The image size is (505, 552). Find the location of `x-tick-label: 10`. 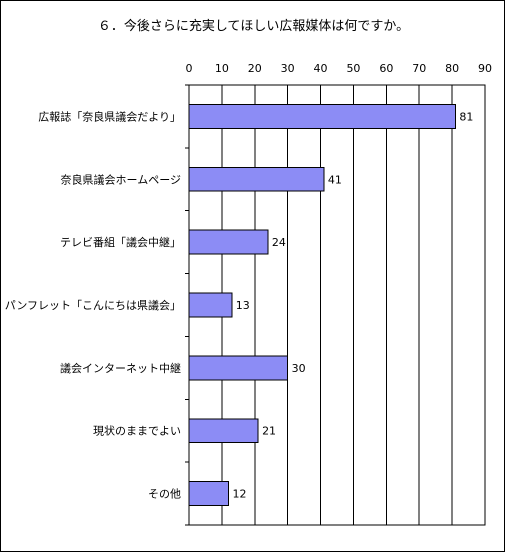

x-tick-label: 10 is located at coordinates (222, 68).